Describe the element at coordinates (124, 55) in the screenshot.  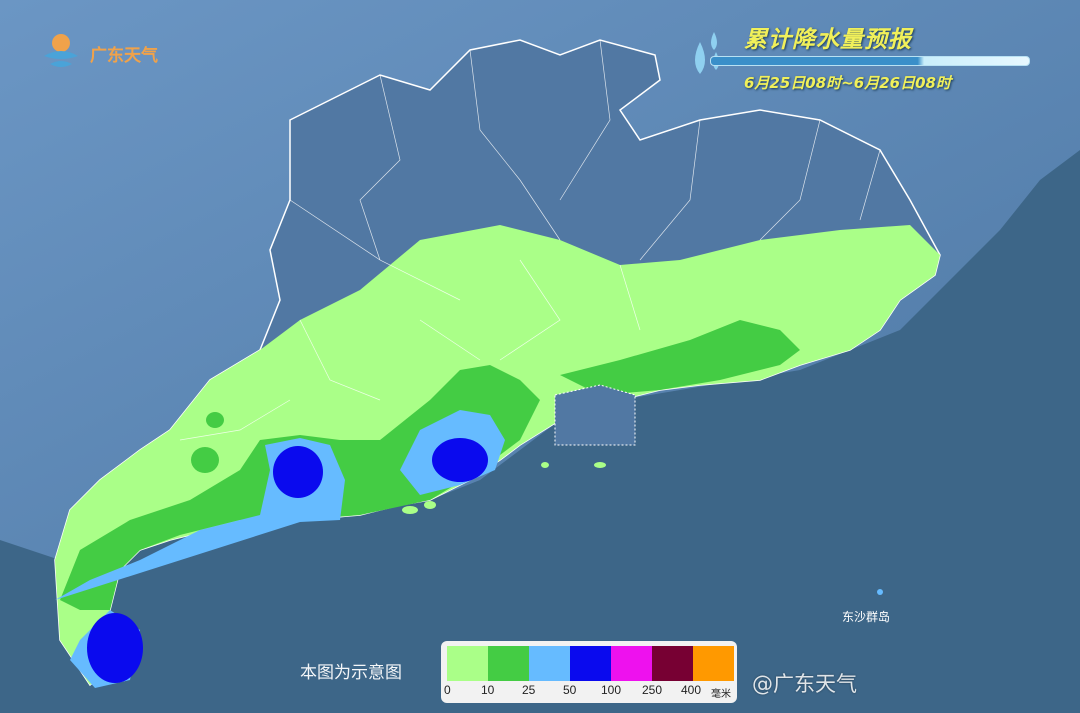
I see `logo-text: 广东天气` at that location.